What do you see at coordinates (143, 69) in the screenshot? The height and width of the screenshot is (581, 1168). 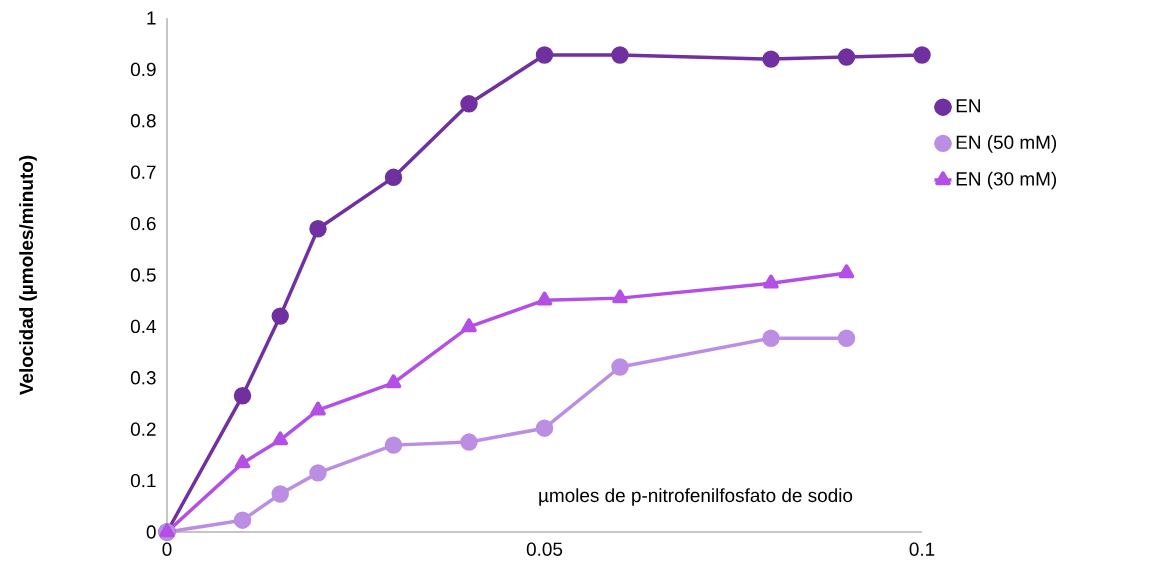 I see `y-tick-label: 0.9` at bounding box center [143, 69].